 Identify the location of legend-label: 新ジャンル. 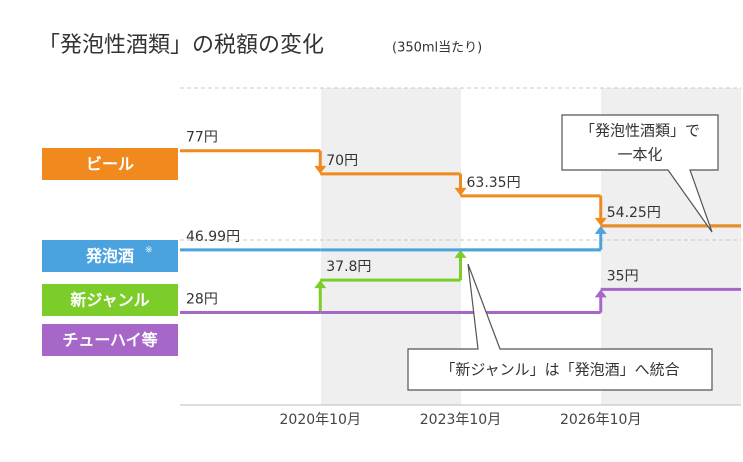
(109, 300).